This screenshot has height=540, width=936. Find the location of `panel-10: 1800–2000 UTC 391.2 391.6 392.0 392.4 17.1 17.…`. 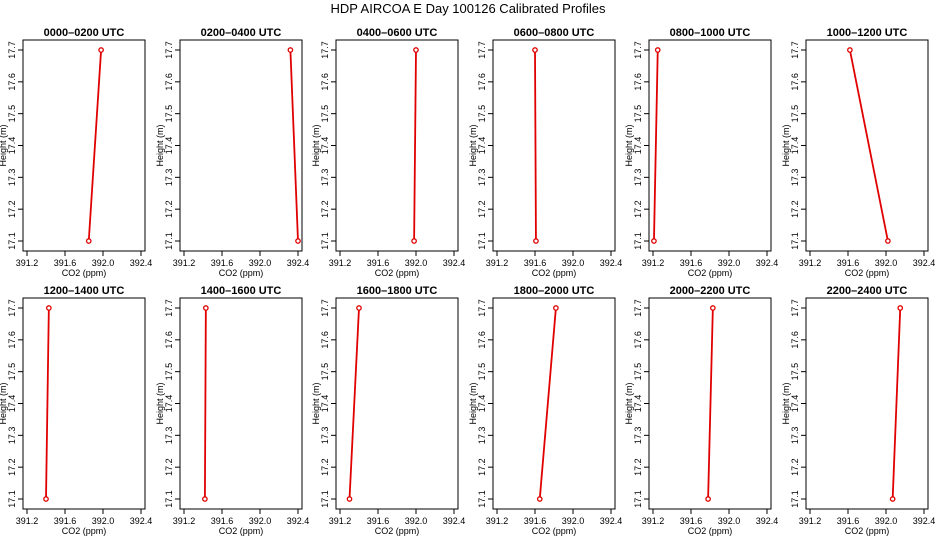

panel-10: 1800–2000 UTC 391.2 391.6 392.0 392.4 17.1 17.… is located at coordinates (545, 410).